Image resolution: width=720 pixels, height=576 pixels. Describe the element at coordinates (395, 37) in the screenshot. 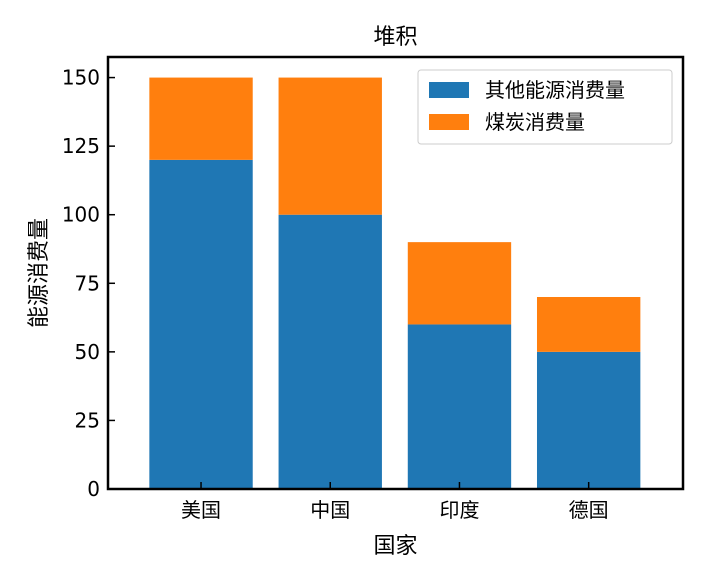

I see `chart-title: 堆积` at that location.